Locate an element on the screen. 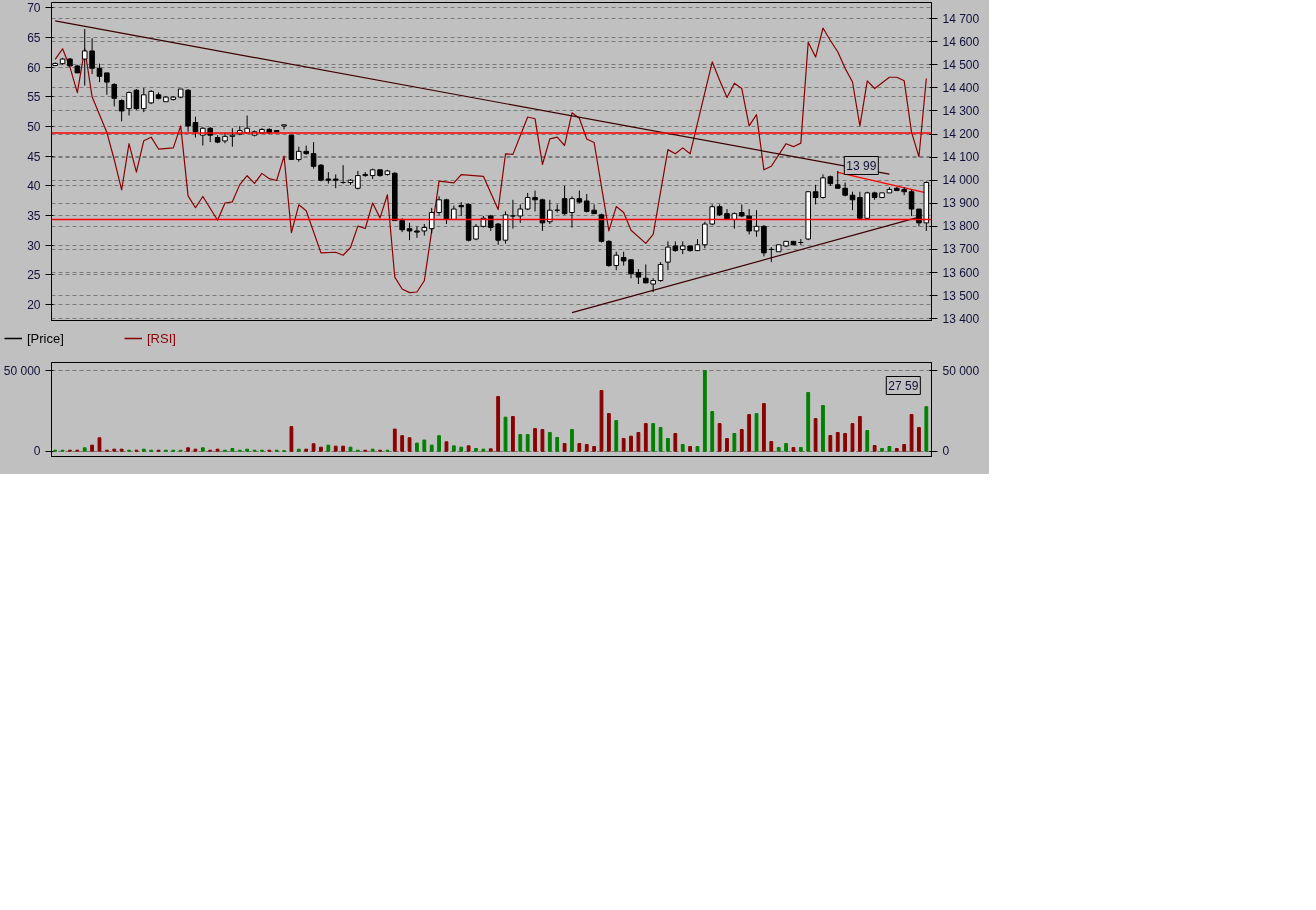 Image resolution: width=1316 pixels, height=910 pixels. annotation: 13 99 is located at coordinates (861, 165).